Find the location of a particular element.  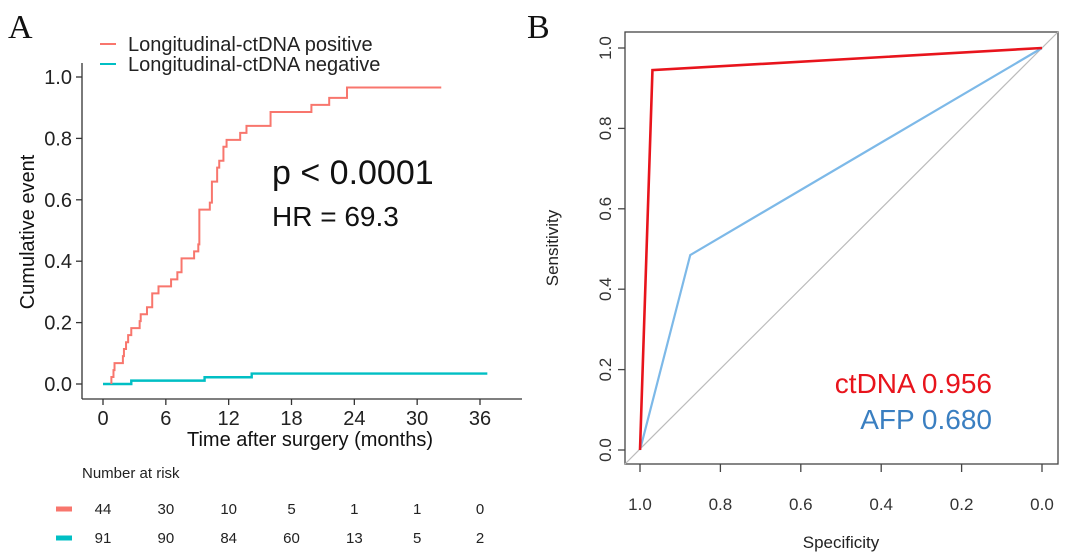

x-tick-label-a: 24 is located at coordinates (354, 419).